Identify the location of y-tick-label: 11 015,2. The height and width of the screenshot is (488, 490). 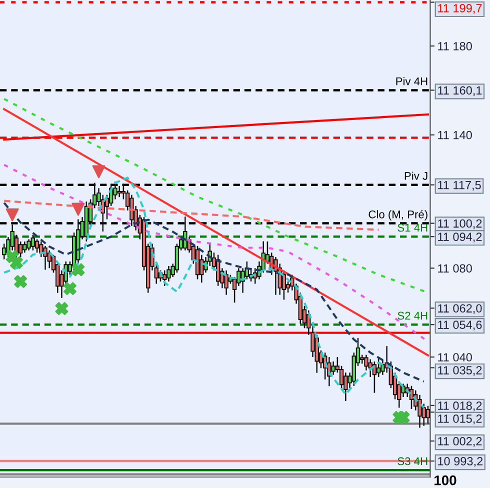
(460, 419).